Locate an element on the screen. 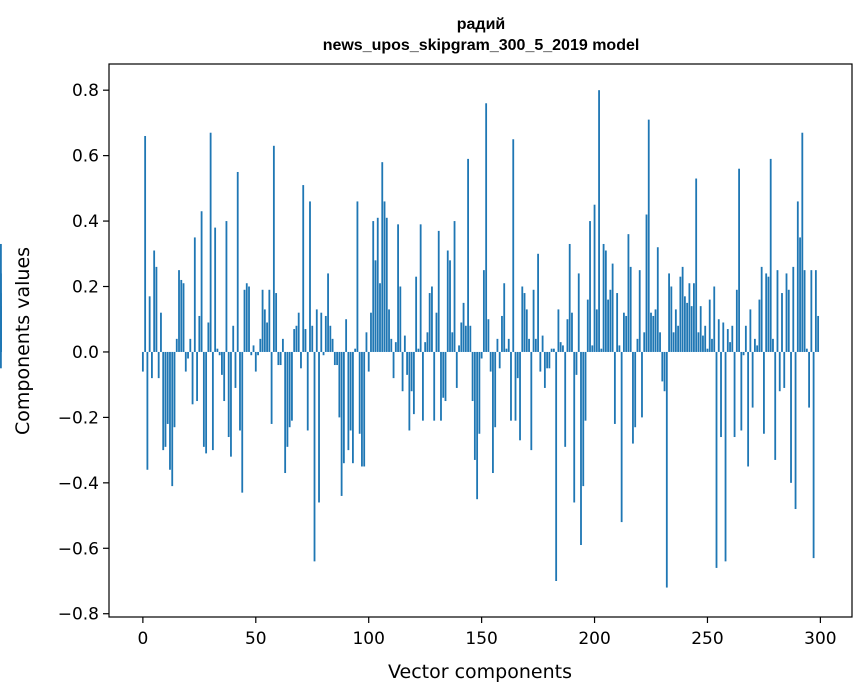  x-tick-label: 50 is located at coordinates (256, 639).